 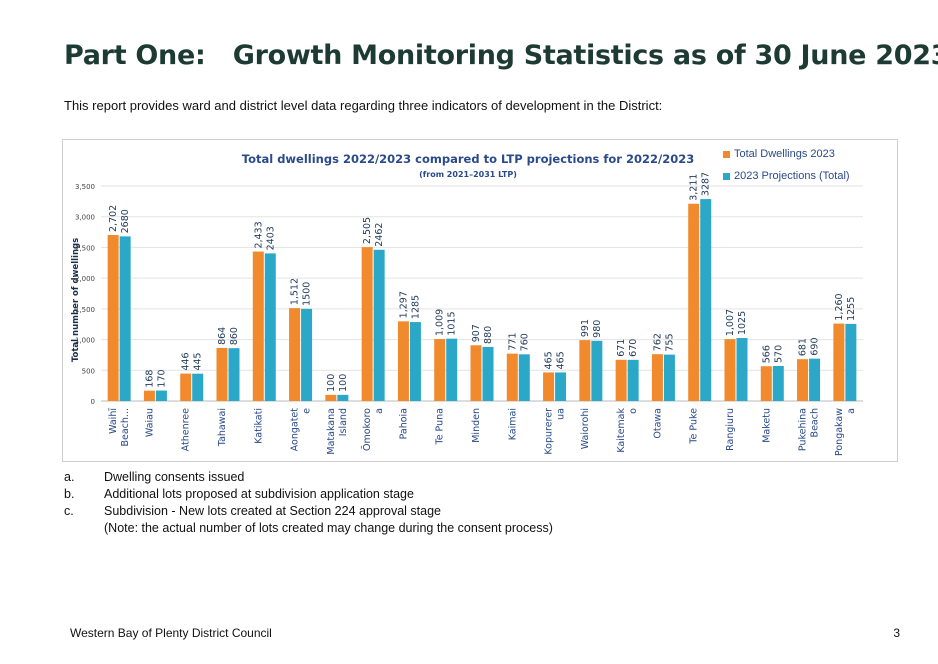 What do you see at coordinates (726, 154) in the screenshot?
I see `legend-swatch-orange` at bounding box center [726, 154].